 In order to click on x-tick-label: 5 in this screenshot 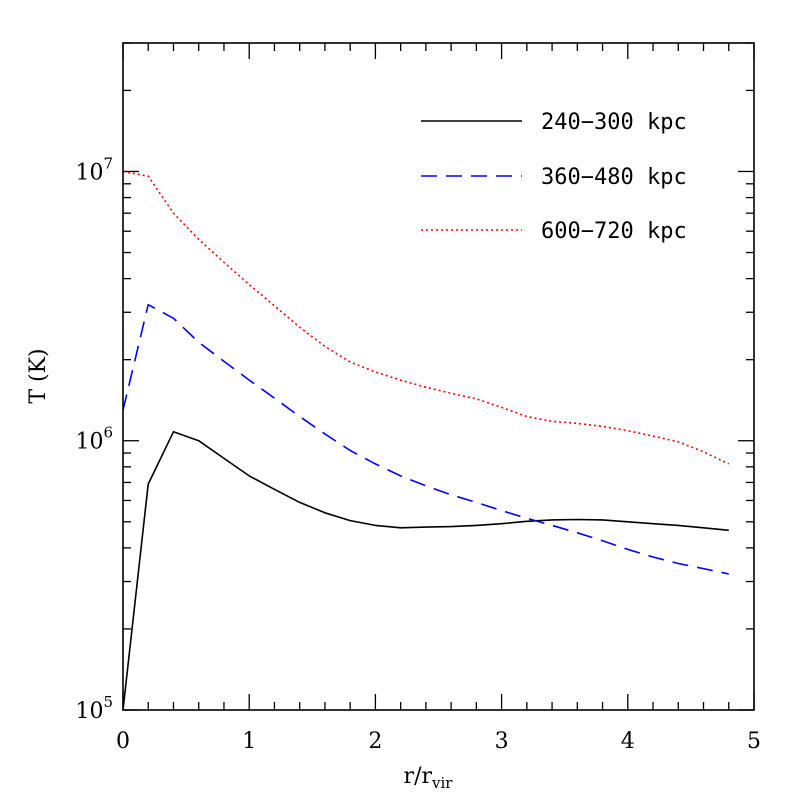, I will do `click(754, 741)`.